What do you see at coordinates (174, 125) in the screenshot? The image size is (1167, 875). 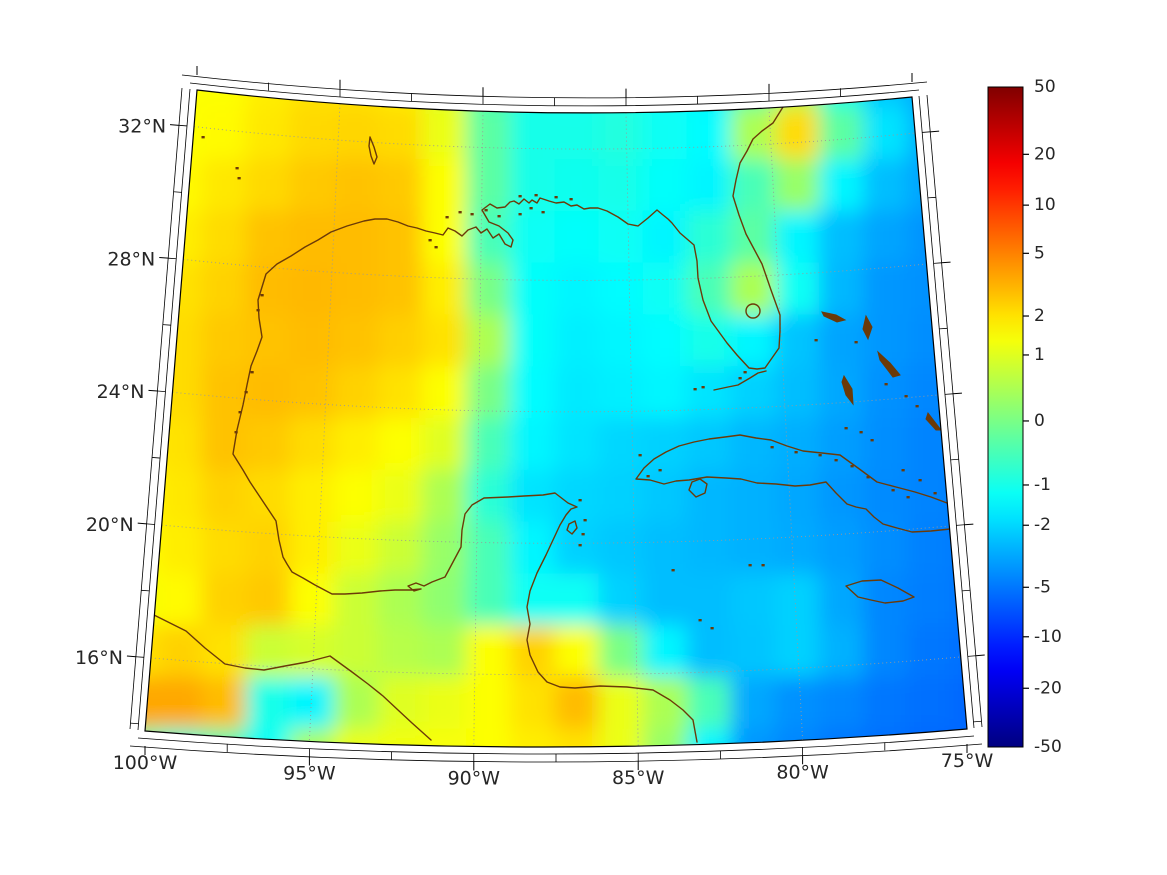 I see `lat-tick-left` at bounding box center [174, 125].